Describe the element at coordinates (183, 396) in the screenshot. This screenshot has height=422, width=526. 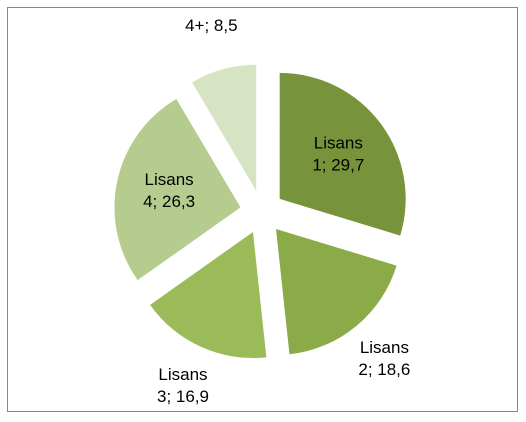
I see `data-label-line: 3; 16,9` at that location.